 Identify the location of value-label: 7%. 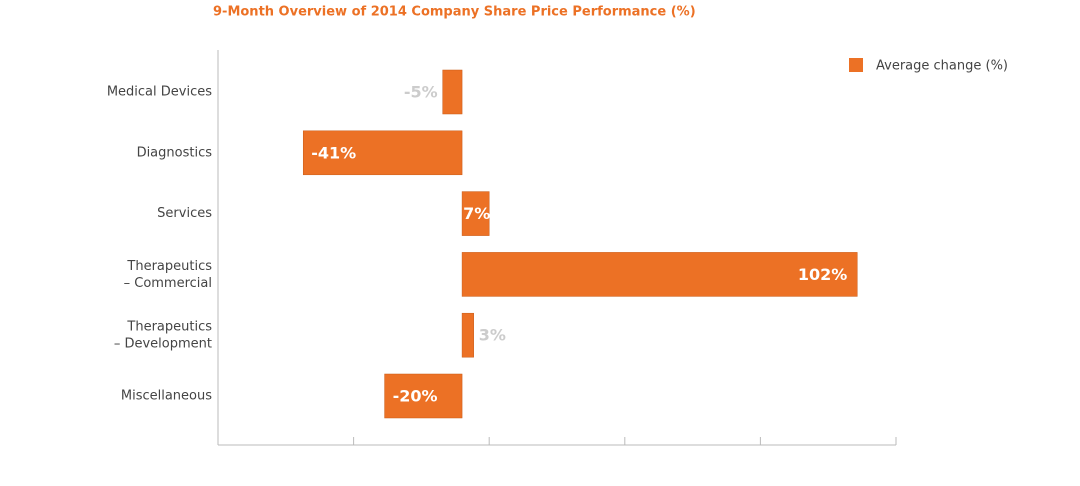
(476, 213).